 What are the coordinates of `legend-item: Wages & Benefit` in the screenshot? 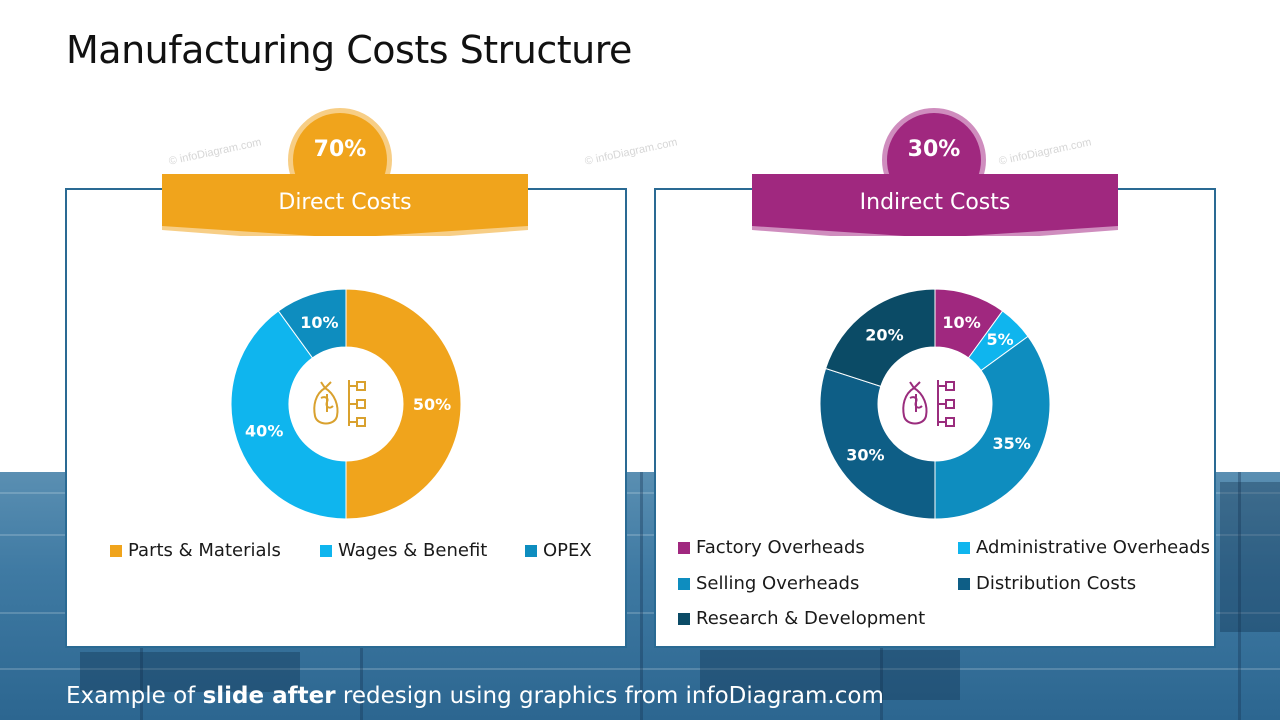 It's located at (403, 550).